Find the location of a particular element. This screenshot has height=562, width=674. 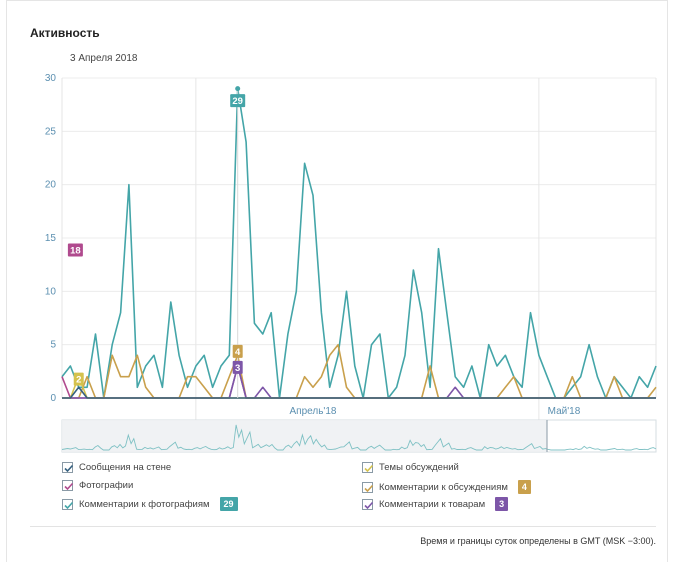

legend-label: Темы обсуждений is located at coordinates (419, 467).